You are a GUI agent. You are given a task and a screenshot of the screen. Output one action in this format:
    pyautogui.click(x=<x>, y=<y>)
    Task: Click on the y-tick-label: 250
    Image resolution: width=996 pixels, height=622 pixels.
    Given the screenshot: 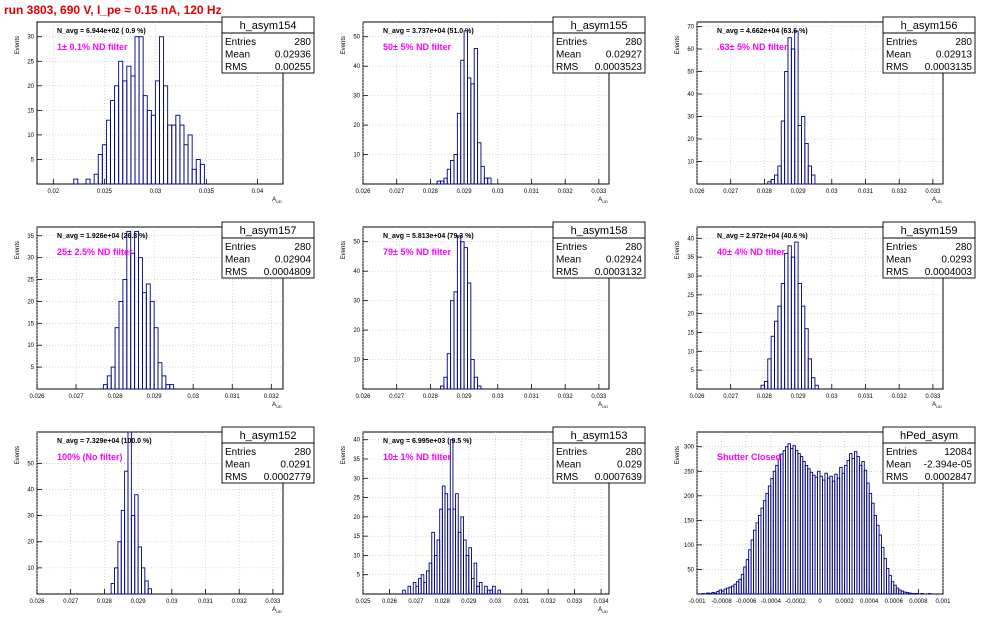 What is the action you would take?
    pyautogui.click(x=689, y=472)
    